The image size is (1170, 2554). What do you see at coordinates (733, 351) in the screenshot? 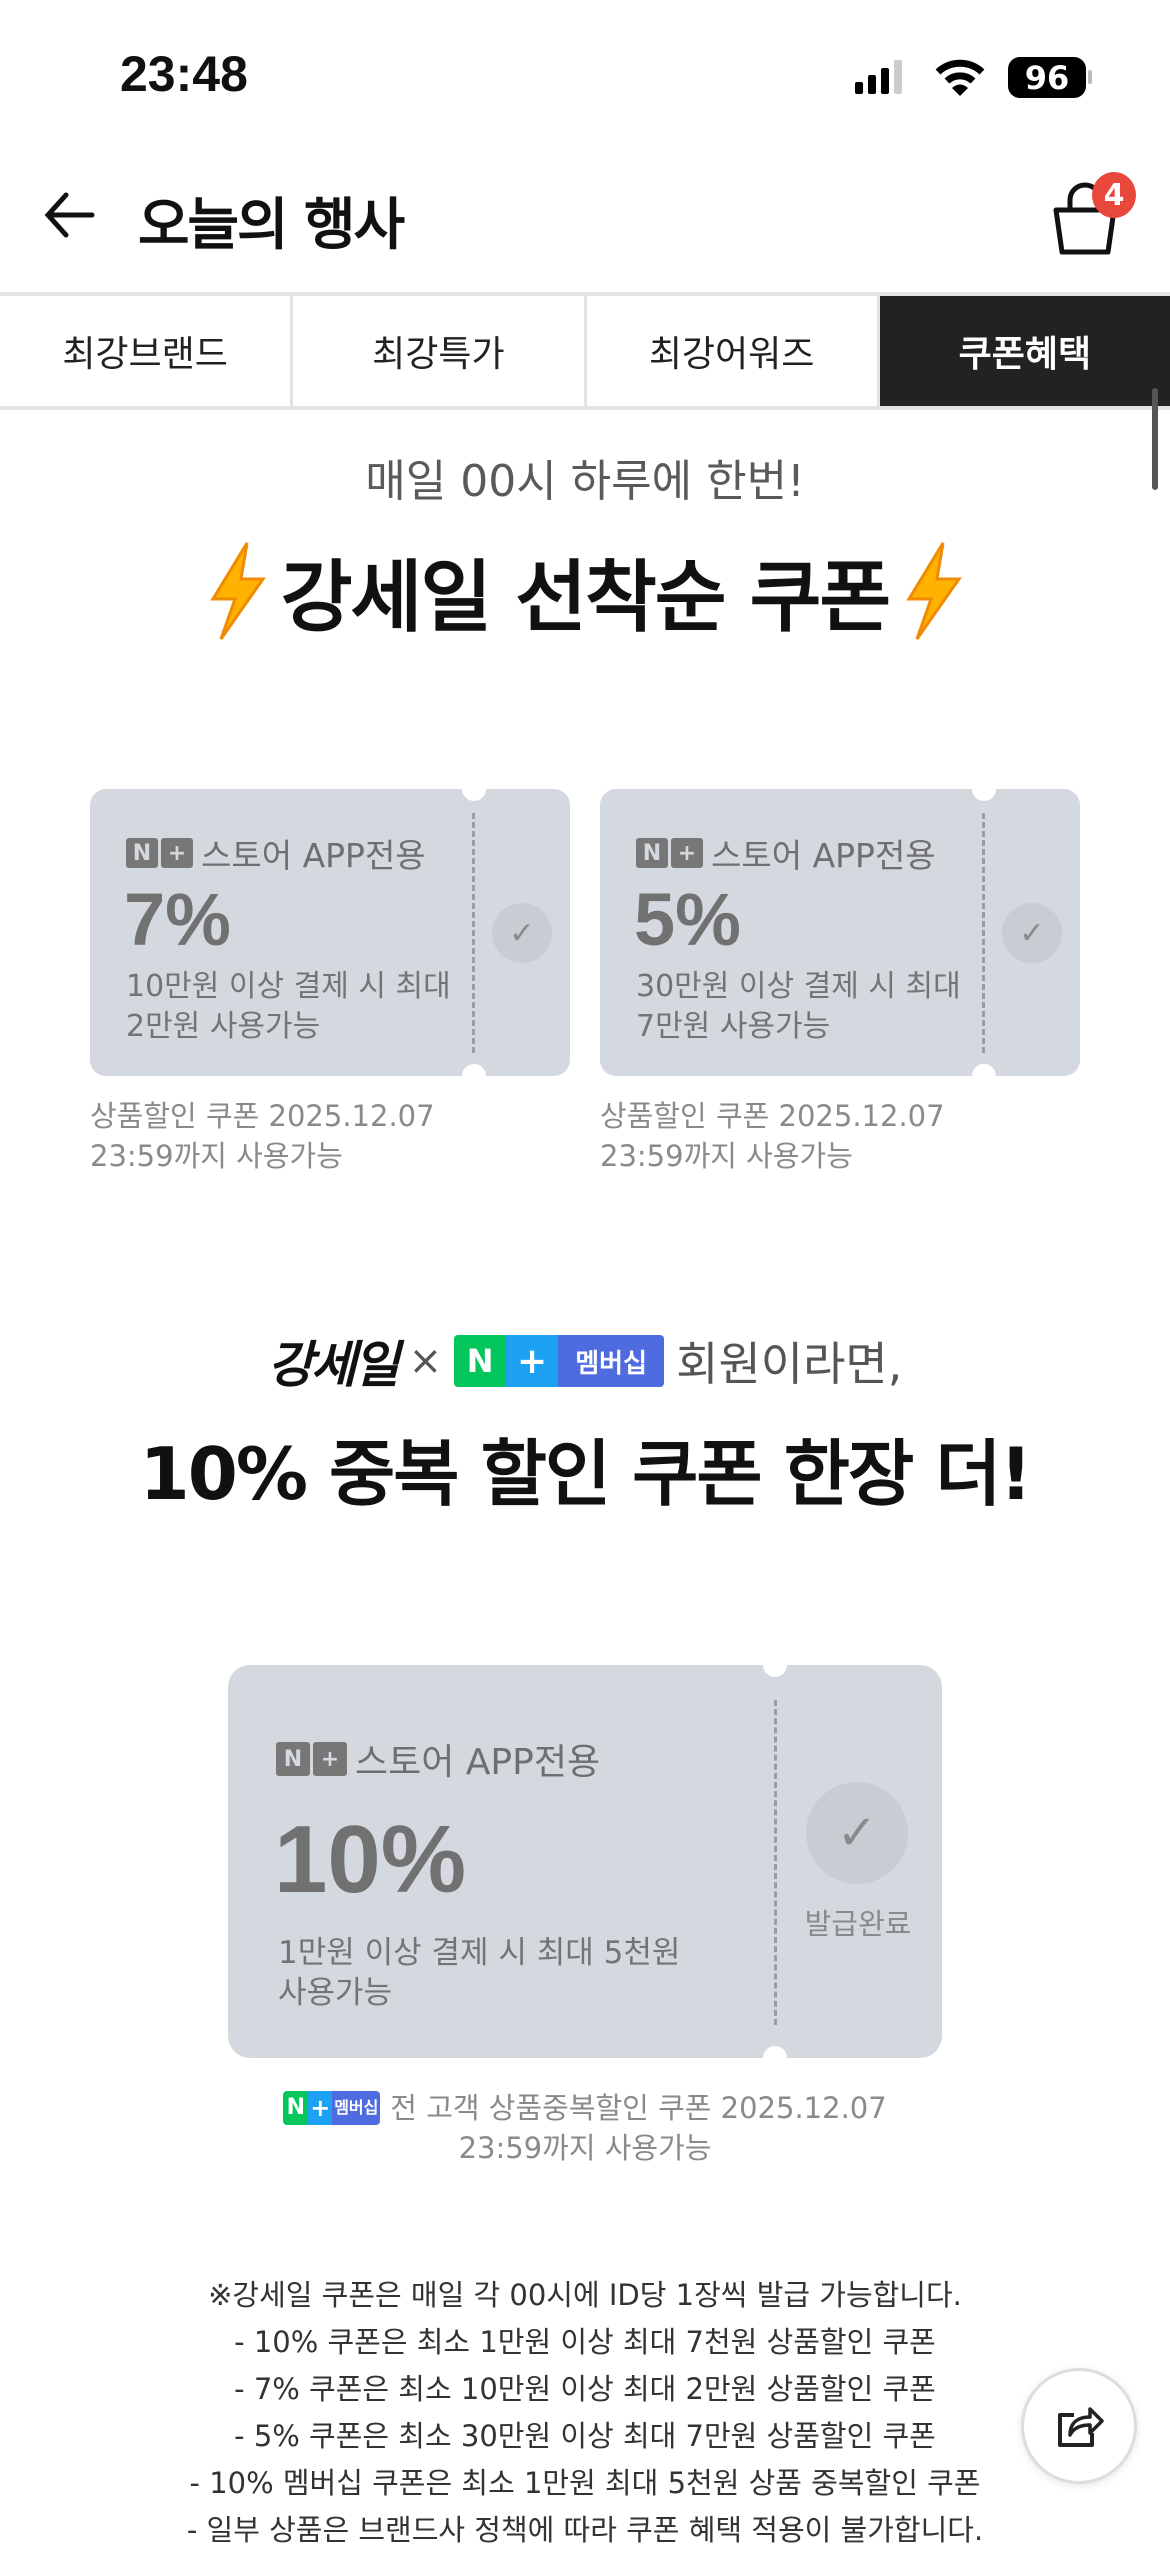
I see `tab-best-awards: 최강어워즈` at bounding box center [733, 351].